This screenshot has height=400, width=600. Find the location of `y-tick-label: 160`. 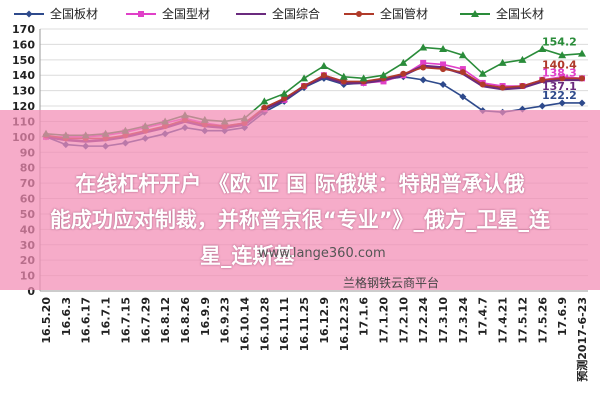

y-tick-label: 160 is located at coordinates (23, 44).